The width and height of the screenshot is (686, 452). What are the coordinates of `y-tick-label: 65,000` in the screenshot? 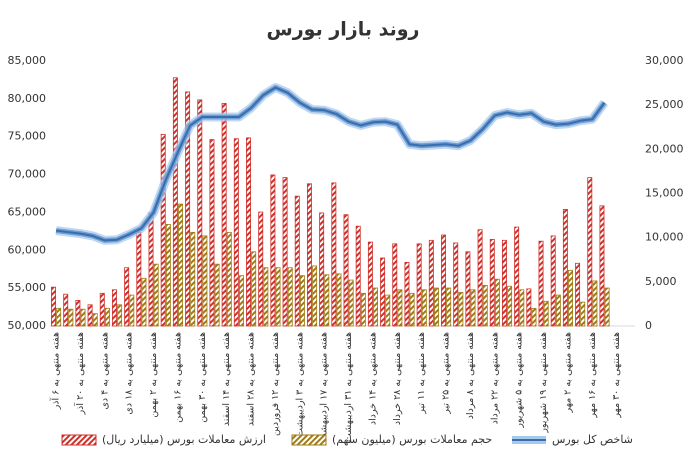 It's located at (27, 211).